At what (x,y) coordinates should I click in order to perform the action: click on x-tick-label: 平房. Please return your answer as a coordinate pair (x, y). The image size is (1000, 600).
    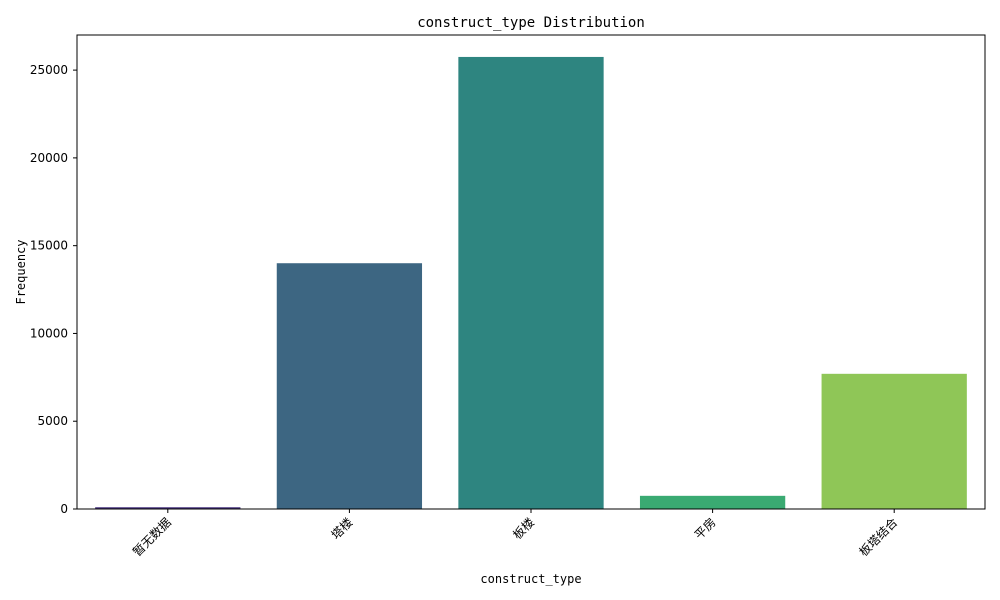
    Looking at the image, I should click on (705, 529).